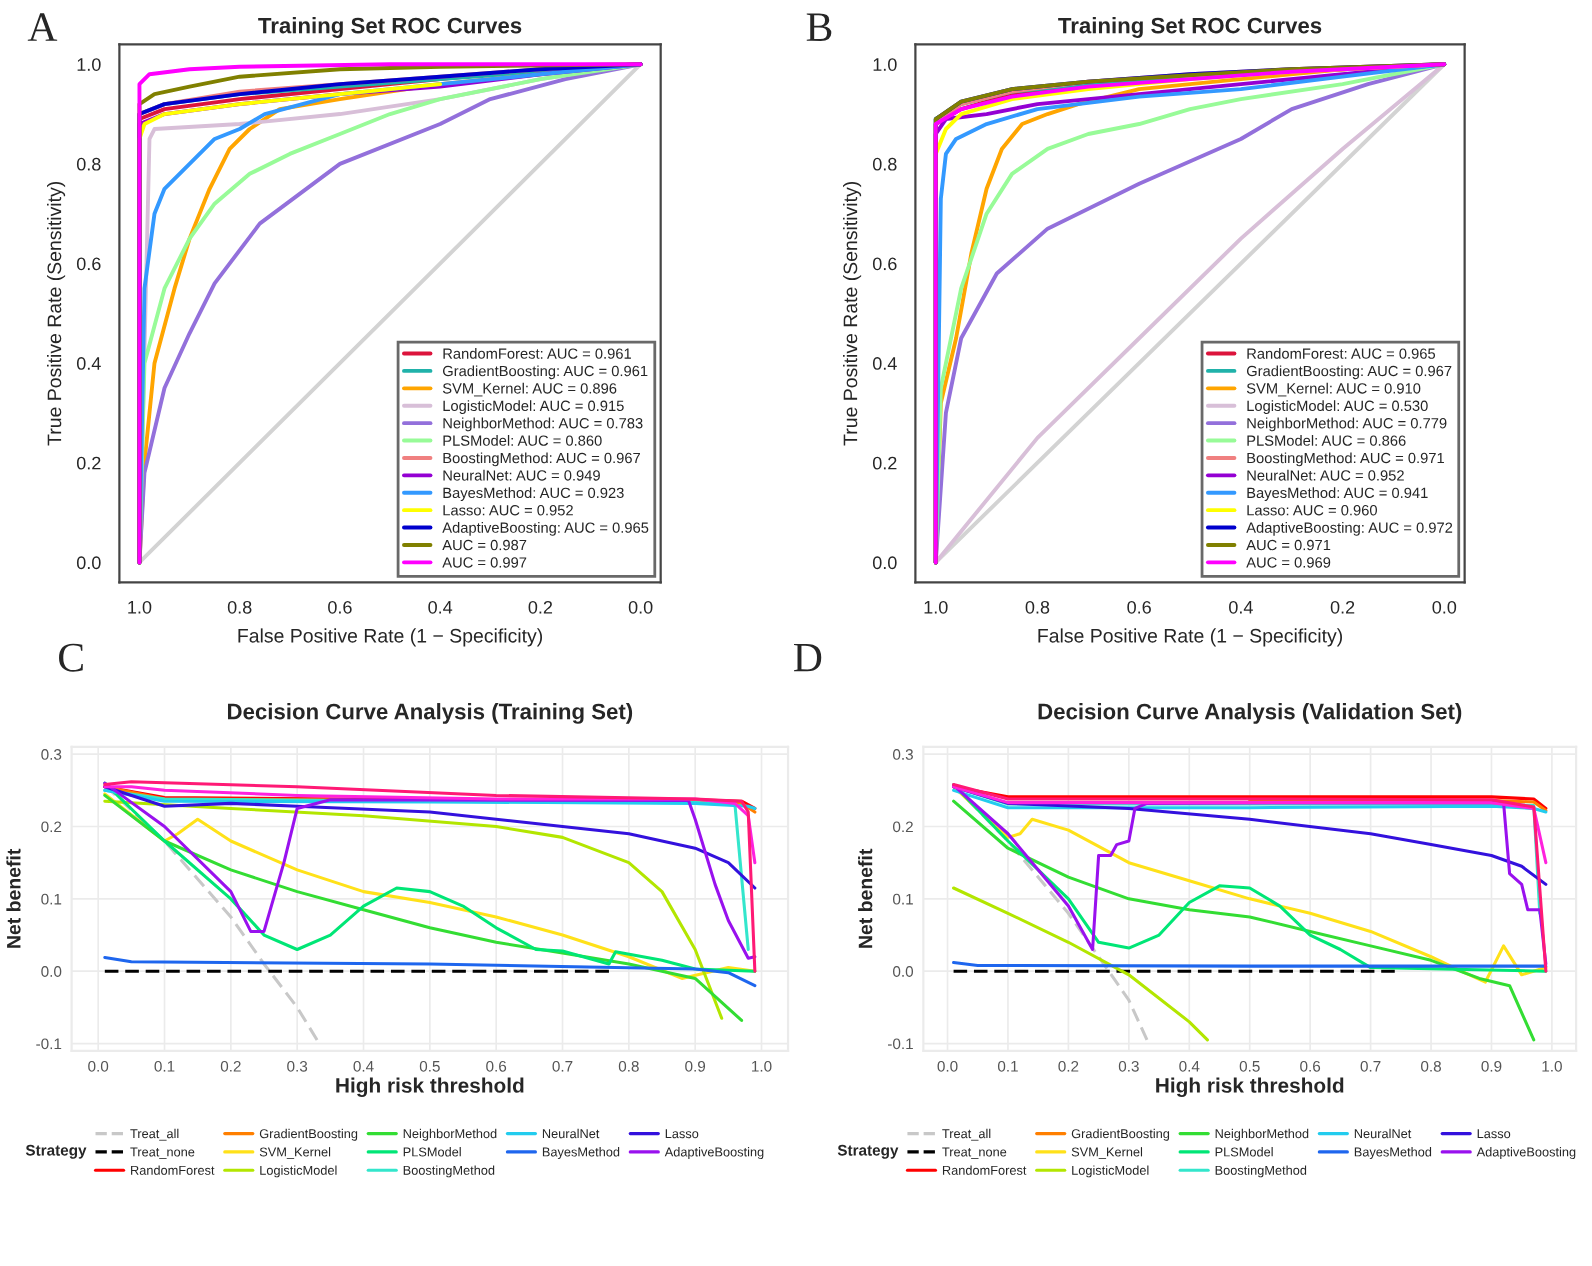  Describe the element at coordinates (430, 713) in the screenshot. I see `chart-title: Decision Curve Analysis (Training Set)` at that location.